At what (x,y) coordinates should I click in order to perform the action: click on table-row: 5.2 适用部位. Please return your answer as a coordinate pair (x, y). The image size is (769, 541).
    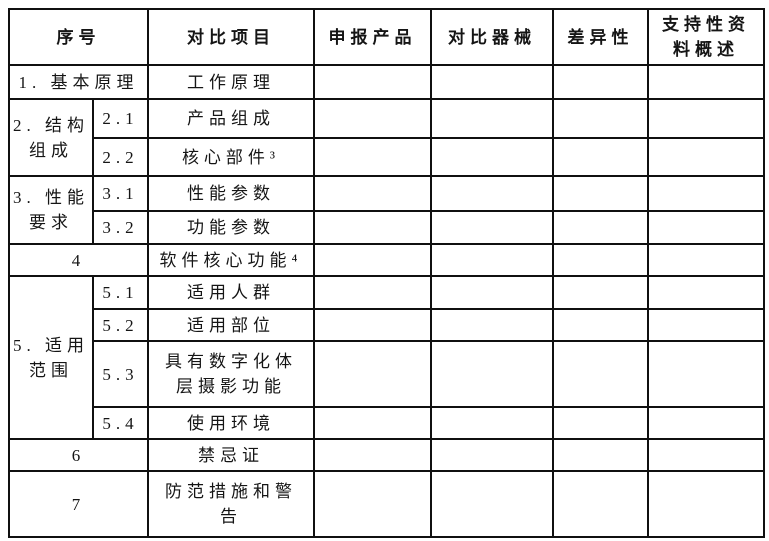
    Looking at the image, I should click on (387, 325).